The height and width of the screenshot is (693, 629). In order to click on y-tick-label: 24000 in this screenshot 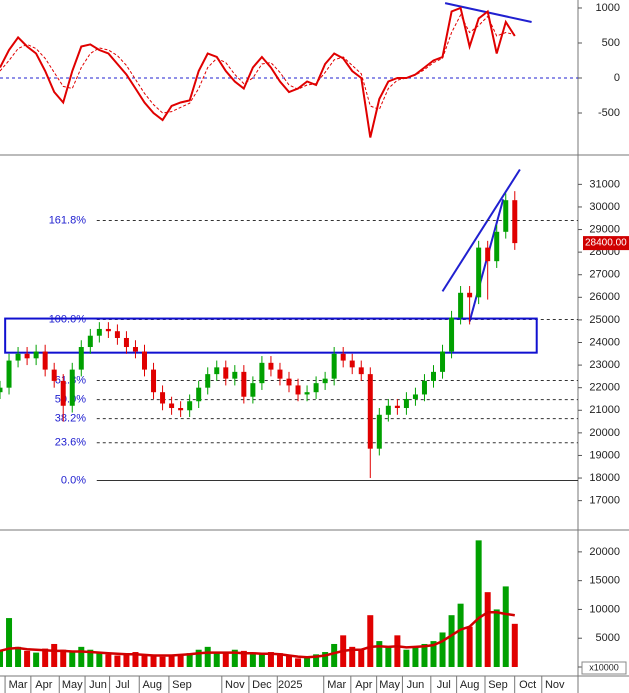, I will do `click(604, 342)`.